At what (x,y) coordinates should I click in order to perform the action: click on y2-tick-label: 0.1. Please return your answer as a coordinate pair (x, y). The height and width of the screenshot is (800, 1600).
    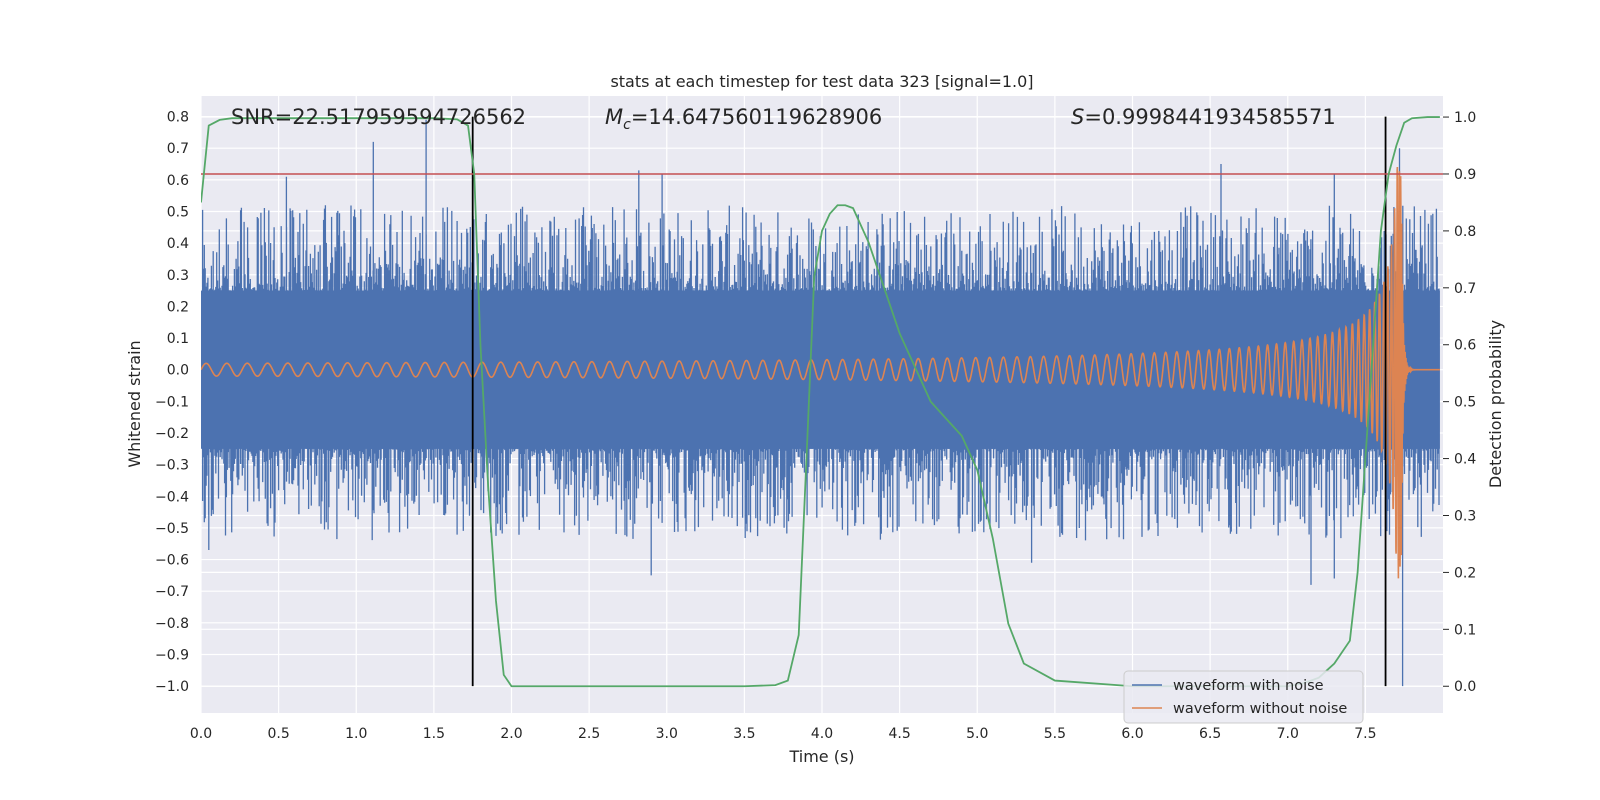
    Looking at the image, I should click on (1465, 630).